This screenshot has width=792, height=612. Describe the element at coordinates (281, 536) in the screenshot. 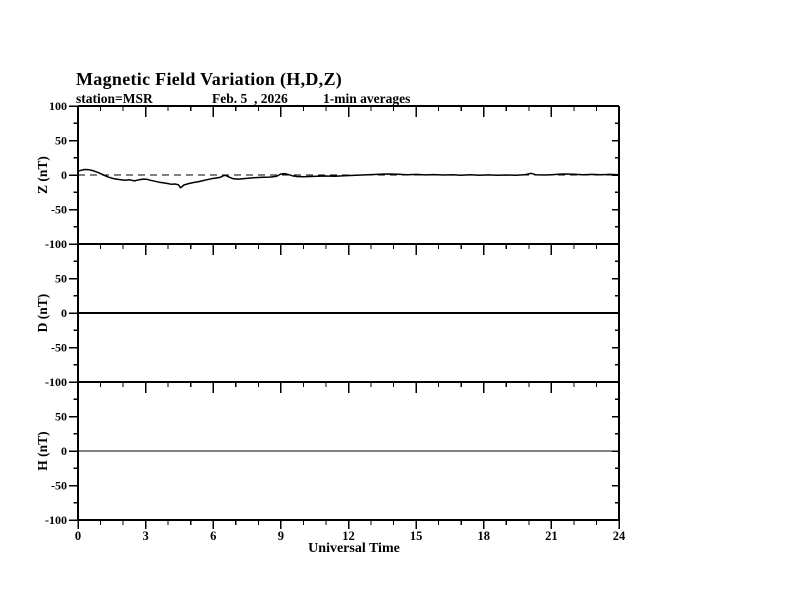

I see `x-tick-label: 9` at that location.